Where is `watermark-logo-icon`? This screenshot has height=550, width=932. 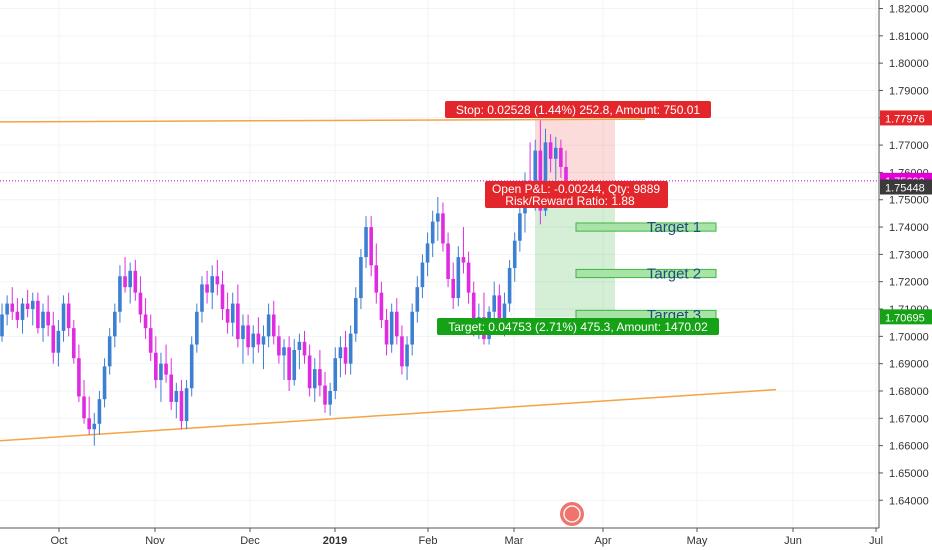
watermark-logo-icon is located at coordinates (572, 514).